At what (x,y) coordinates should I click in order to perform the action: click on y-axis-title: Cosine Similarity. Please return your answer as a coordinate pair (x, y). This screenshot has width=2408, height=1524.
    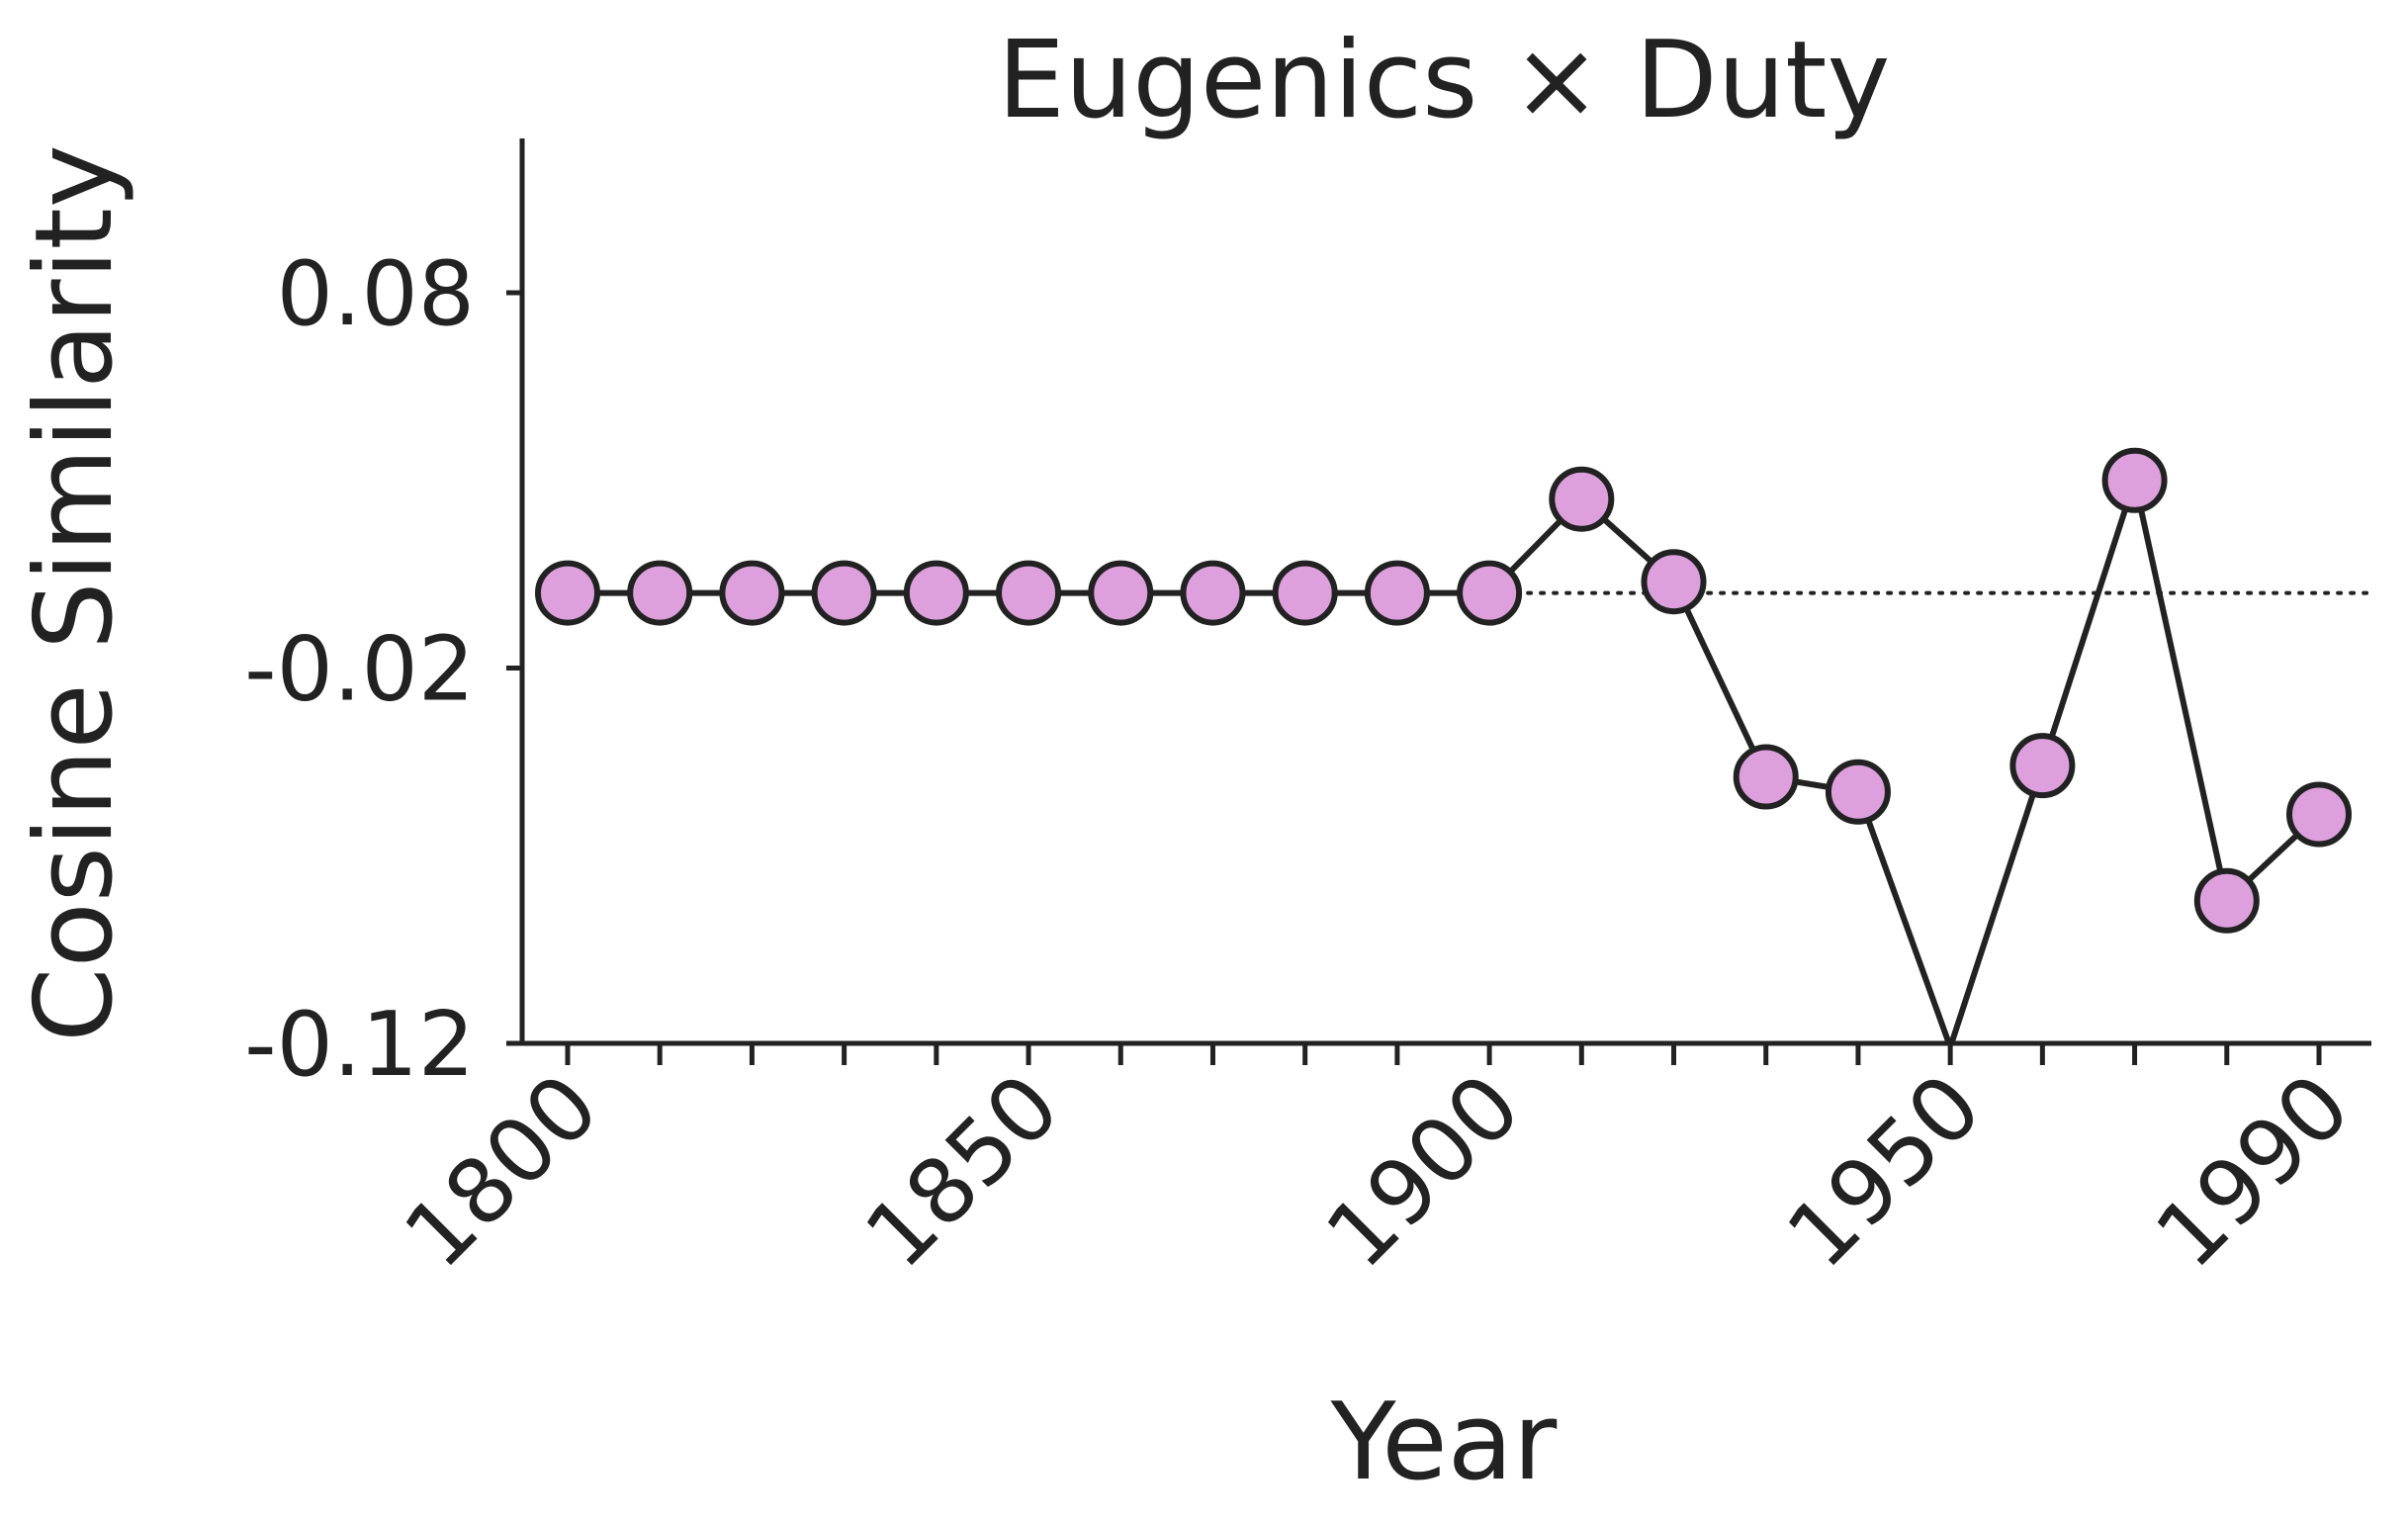
    Looking at the image, I should click on (74, 593).